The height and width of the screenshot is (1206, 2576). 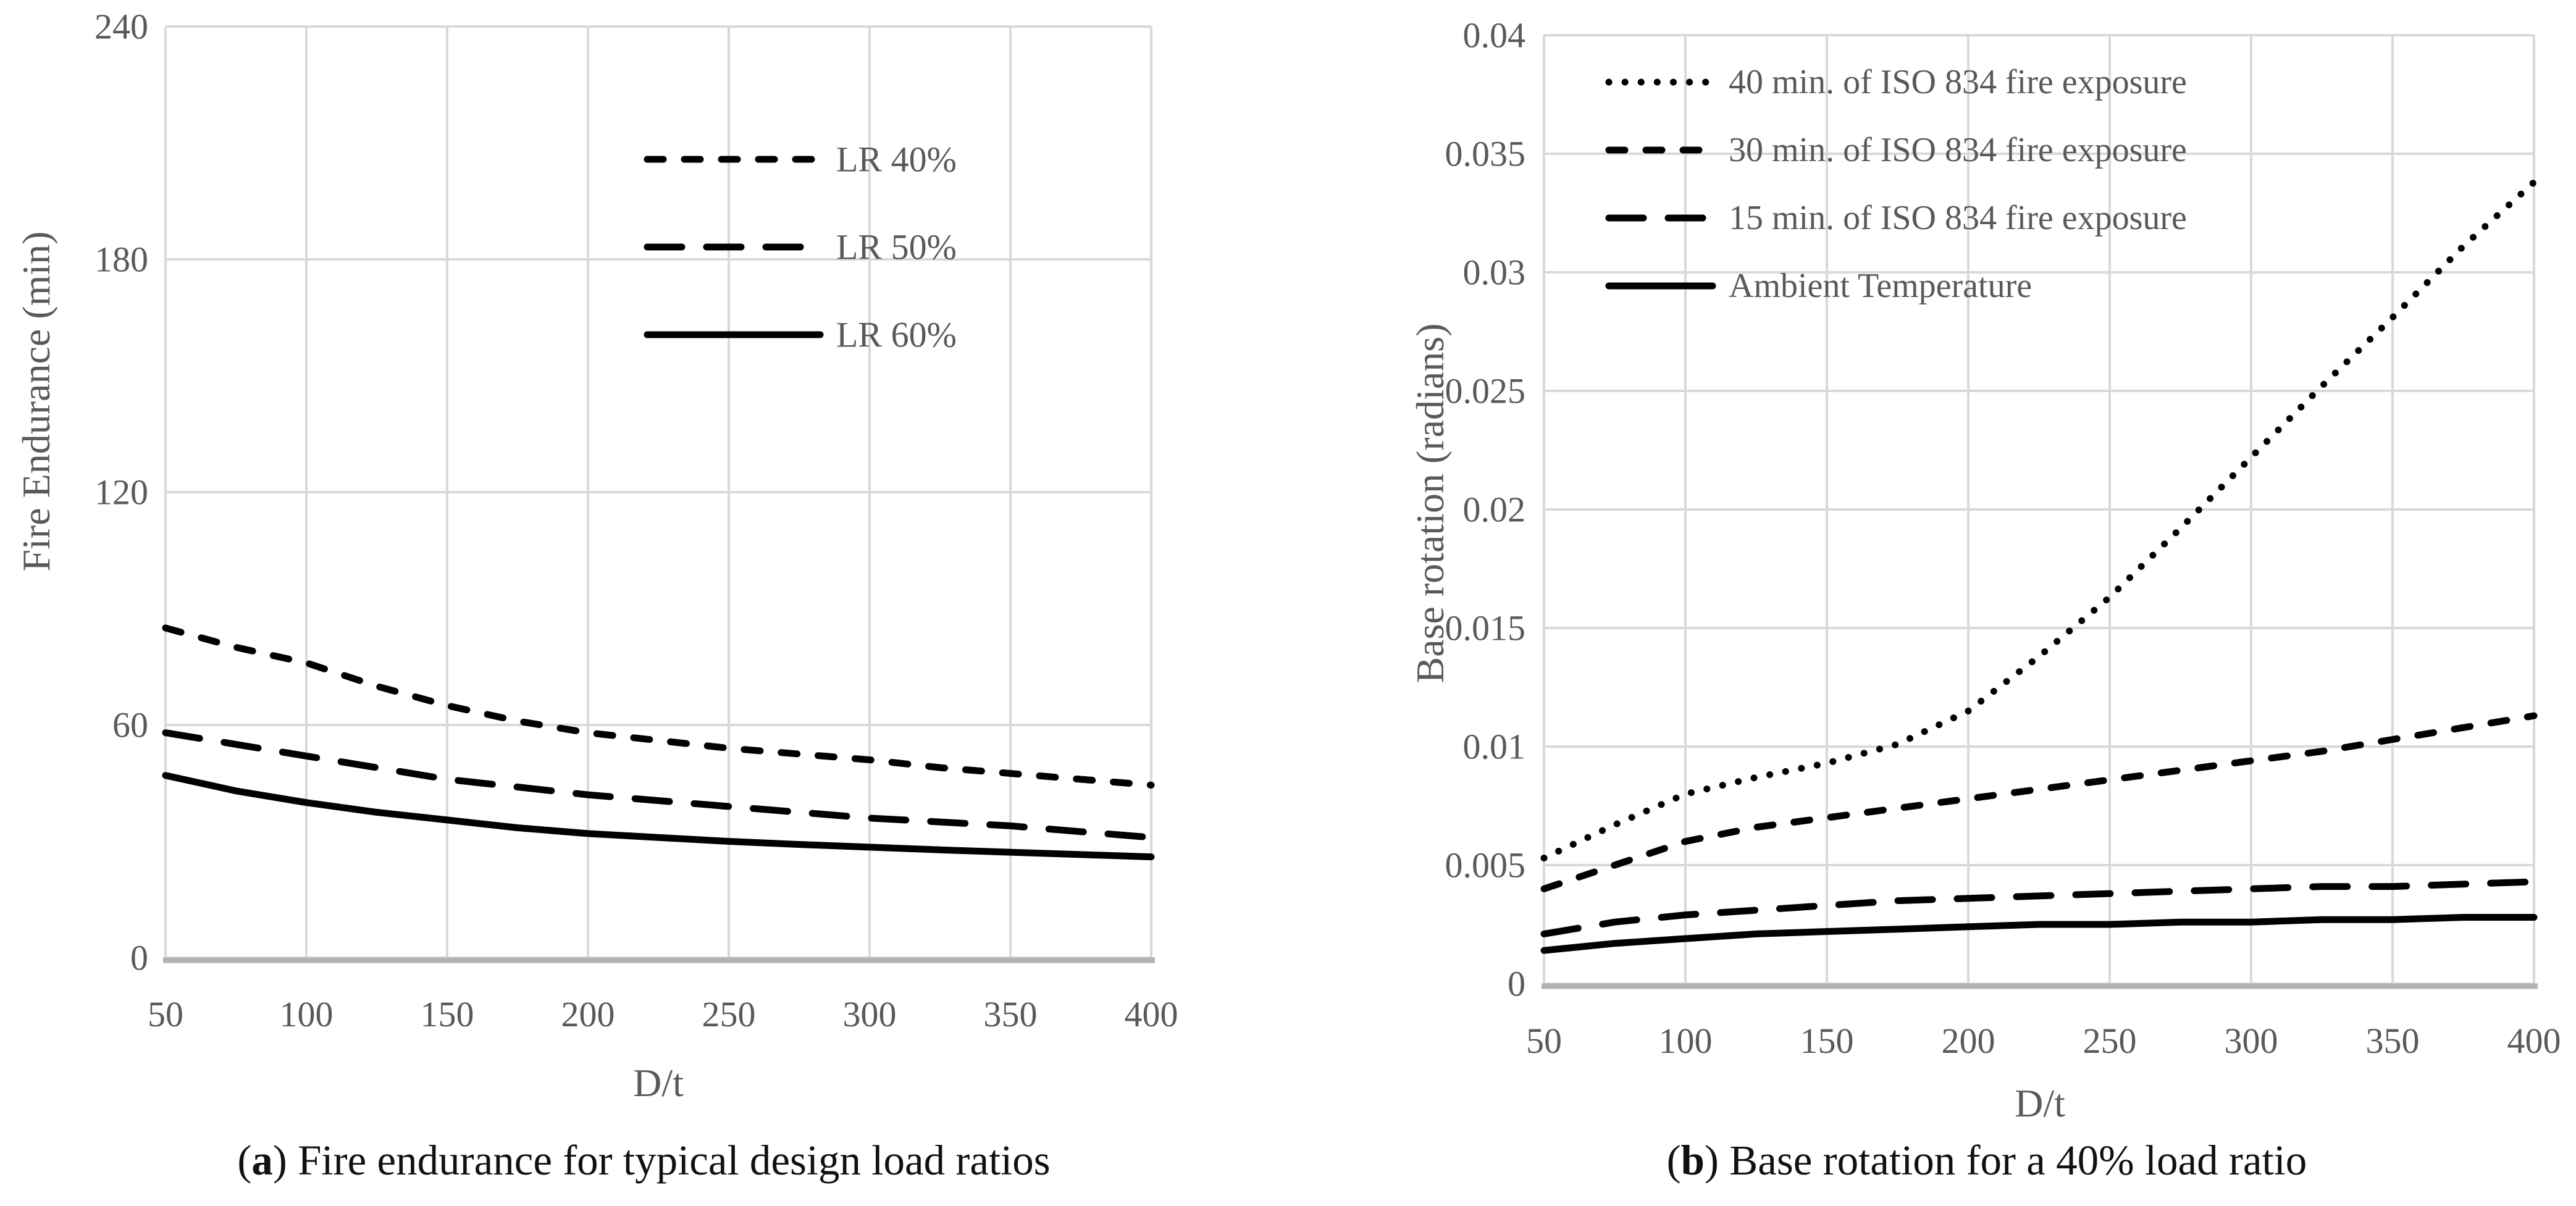 I want to click on svg-text: LR 40%, so click(x=896, y=160).